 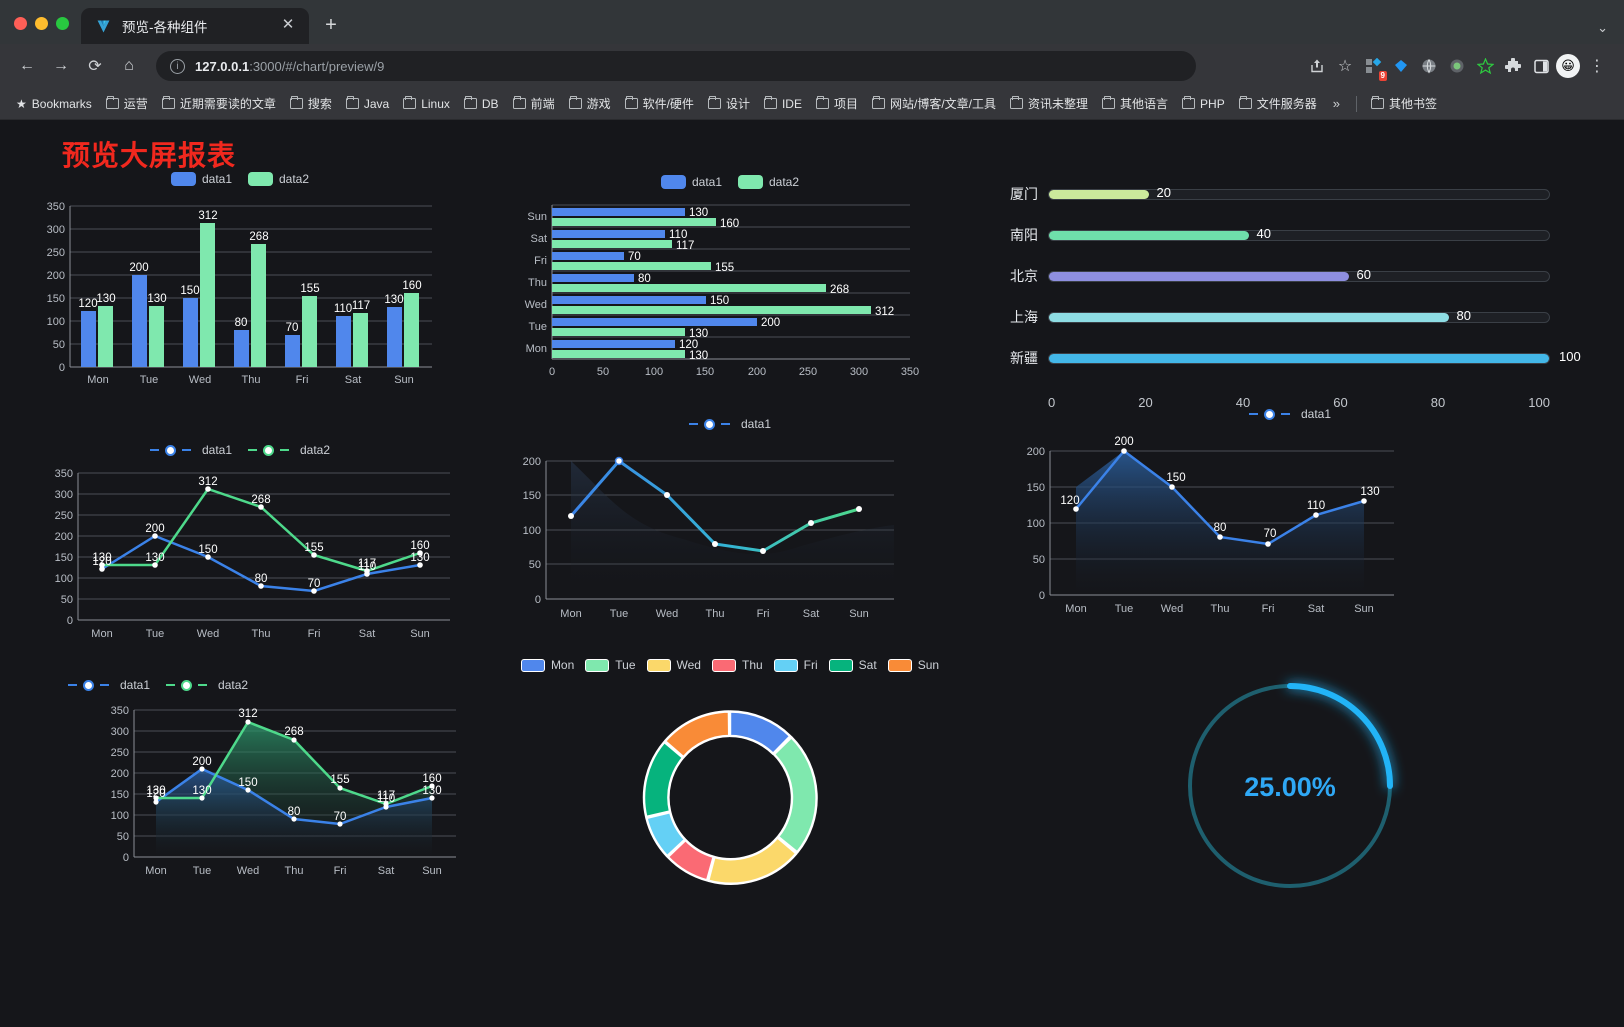 I want to click on legend-item-sat: Sat, so click(x=852, y=665).